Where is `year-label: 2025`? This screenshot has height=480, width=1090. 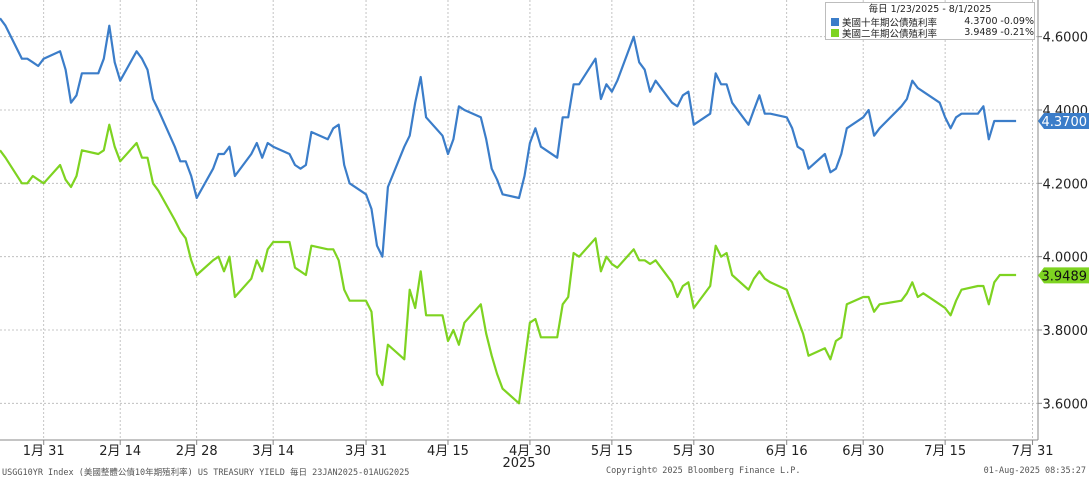
year-label: 2025 is located at coordinates (518, 463).